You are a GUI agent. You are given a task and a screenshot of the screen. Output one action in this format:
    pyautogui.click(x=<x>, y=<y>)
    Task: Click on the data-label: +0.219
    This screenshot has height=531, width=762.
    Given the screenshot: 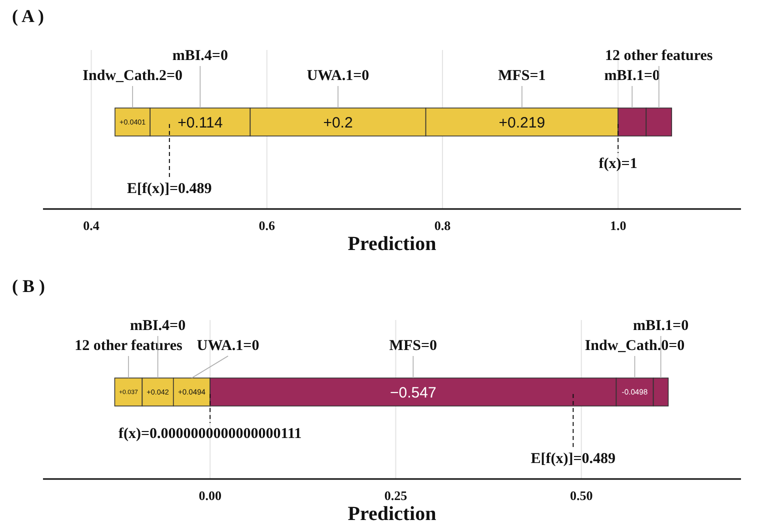 What is the action you would take?
    pyautogui.click(x=522, y=123)
    